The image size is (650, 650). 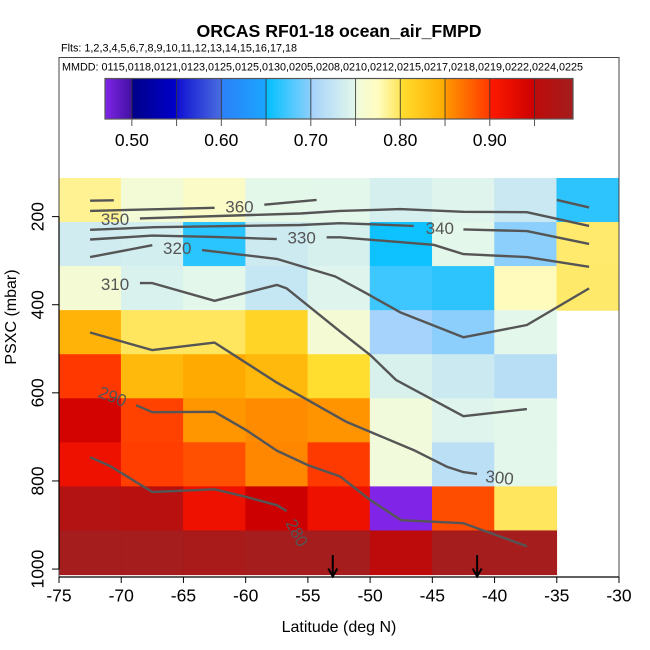 What do you see at coordinates (132, 140) in the screenshot?
I see `colorbar-tick-label: 0.50` at bounding box center [132, 140].